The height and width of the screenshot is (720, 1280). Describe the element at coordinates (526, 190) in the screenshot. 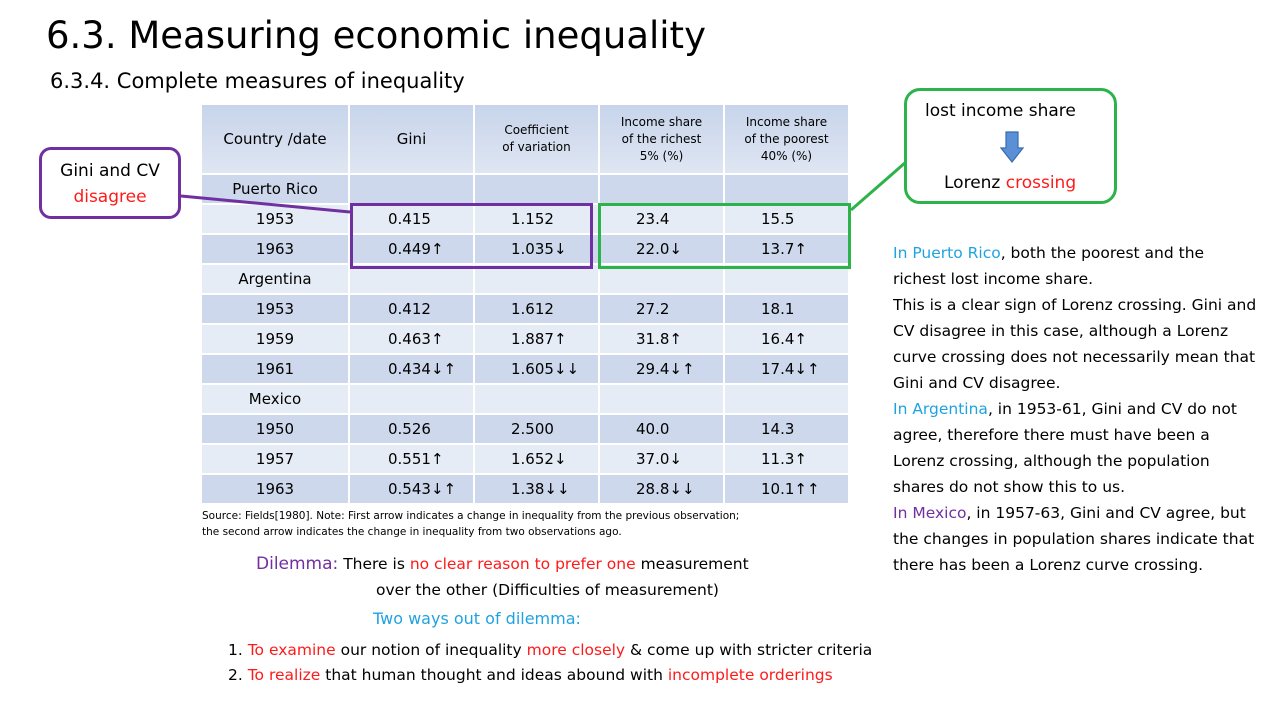

I see `table-group-row: Puerto Rico` at that location.